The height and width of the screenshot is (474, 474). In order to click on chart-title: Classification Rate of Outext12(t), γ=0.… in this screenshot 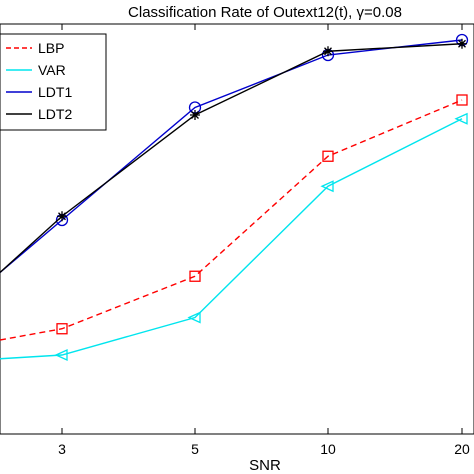, I will do `click(265, 12)`.